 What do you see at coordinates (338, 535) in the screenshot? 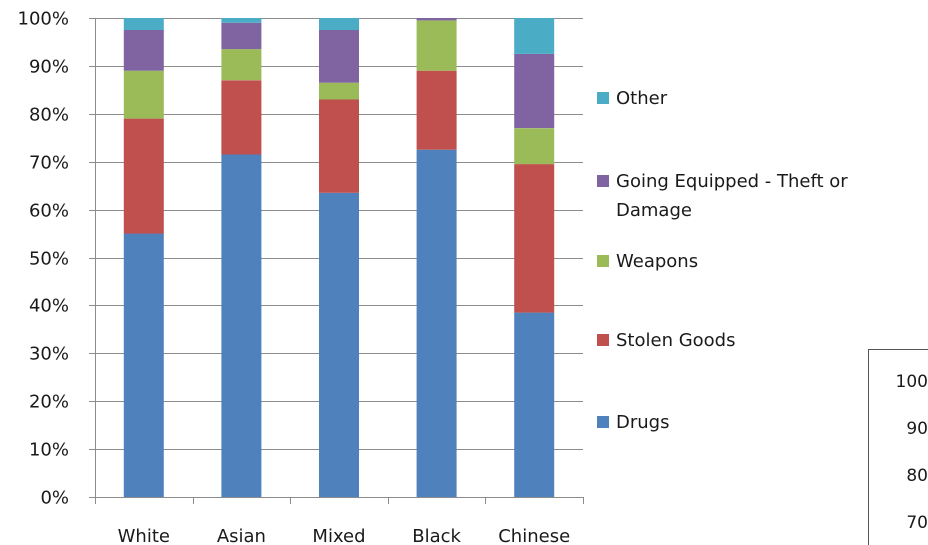
I see `x-tick-label: Mixed` at bounding box center [338, 535].